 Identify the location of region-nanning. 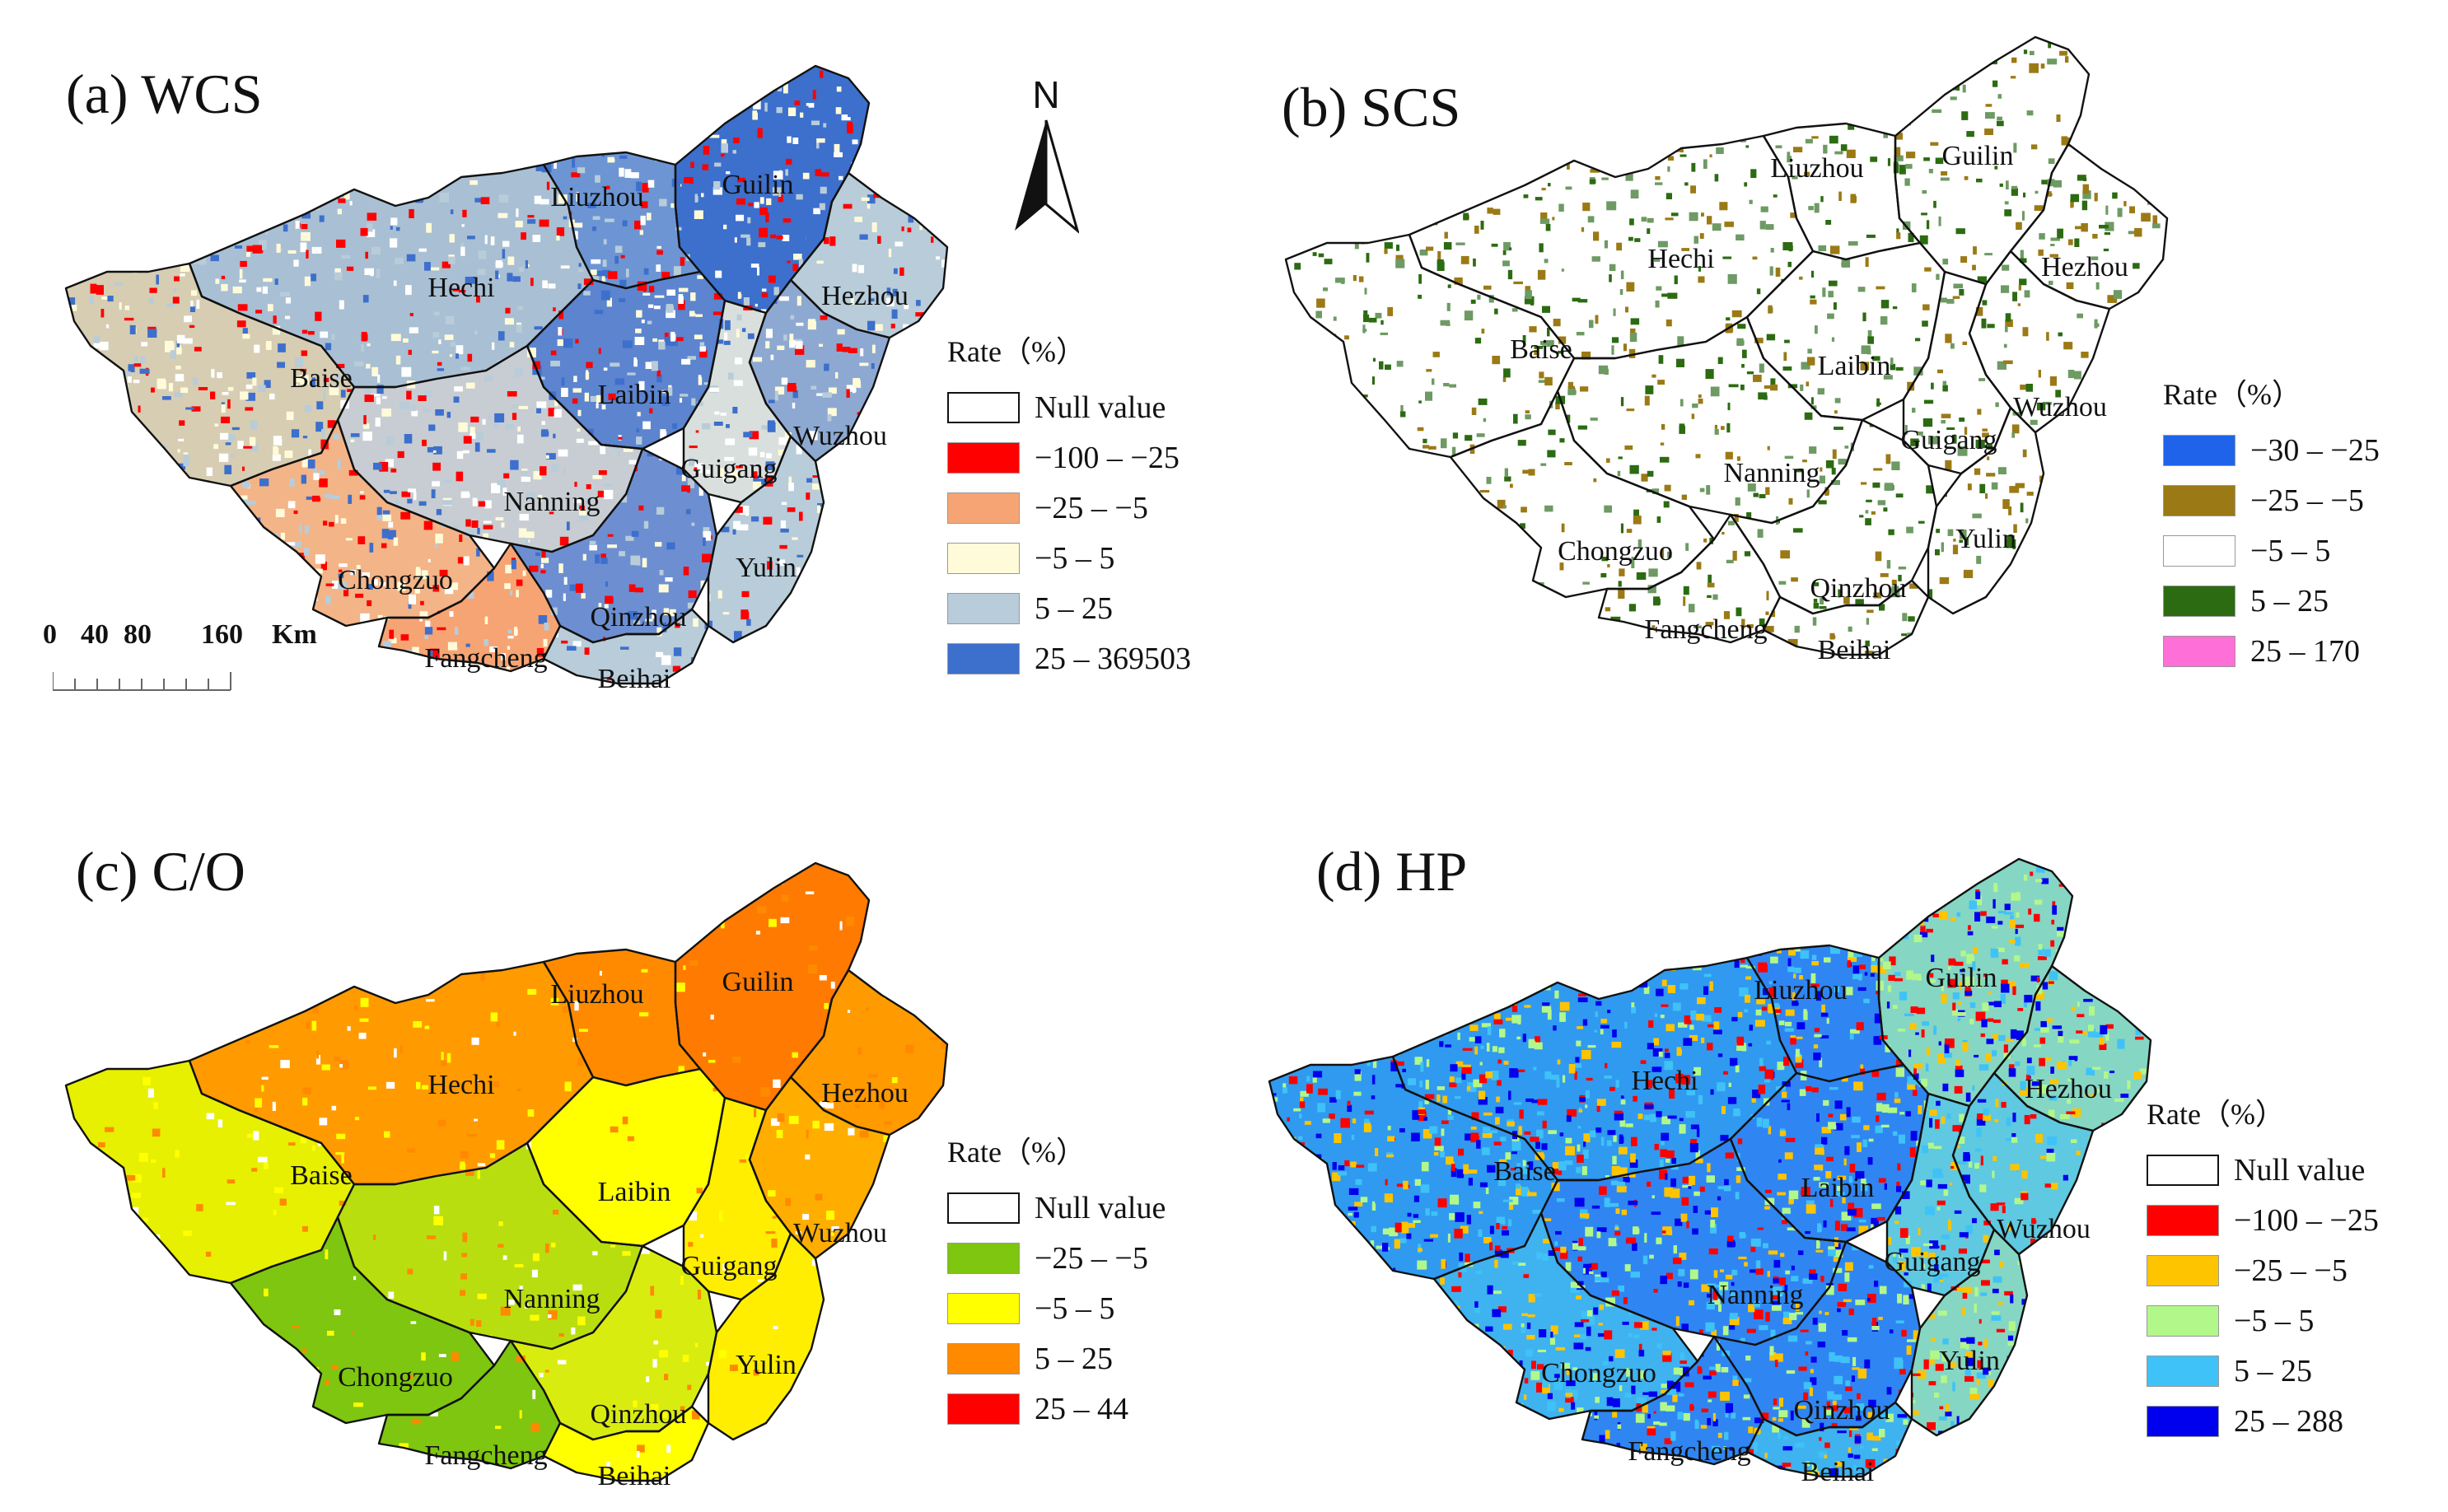
(490, 1246).